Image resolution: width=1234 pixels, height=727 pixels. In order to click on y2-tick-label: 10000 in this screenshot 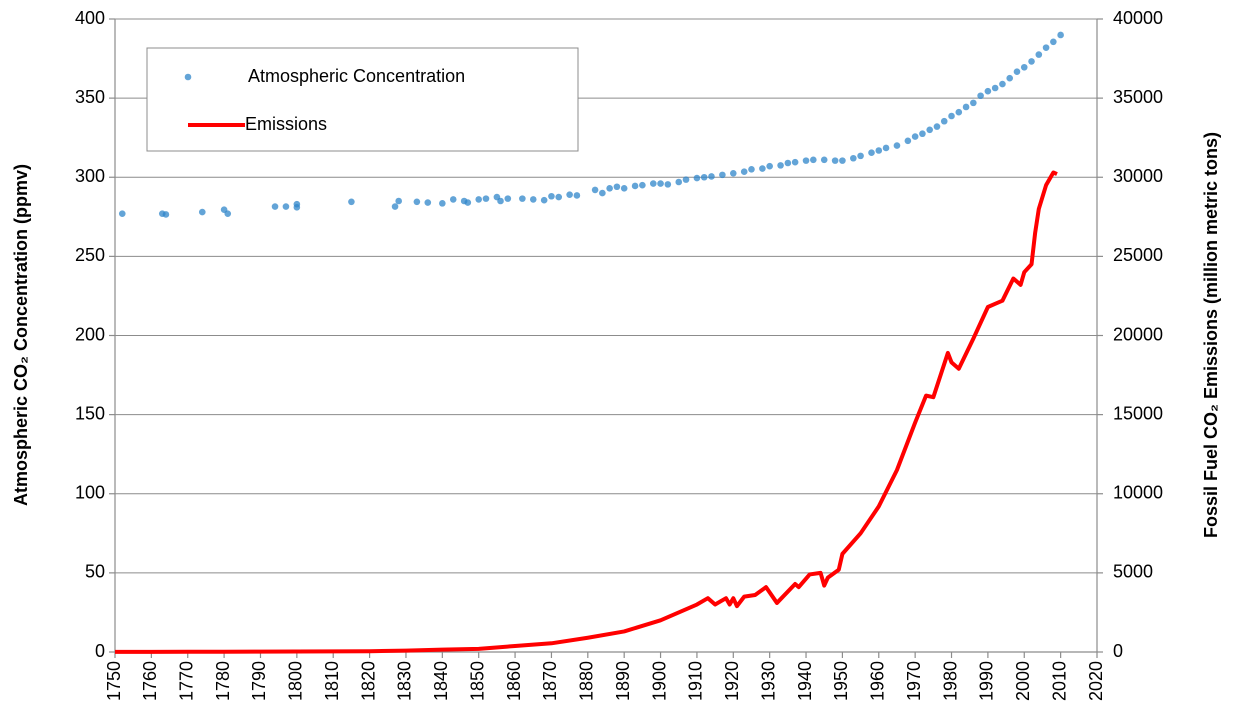, I will do `click(1138, 493)`.